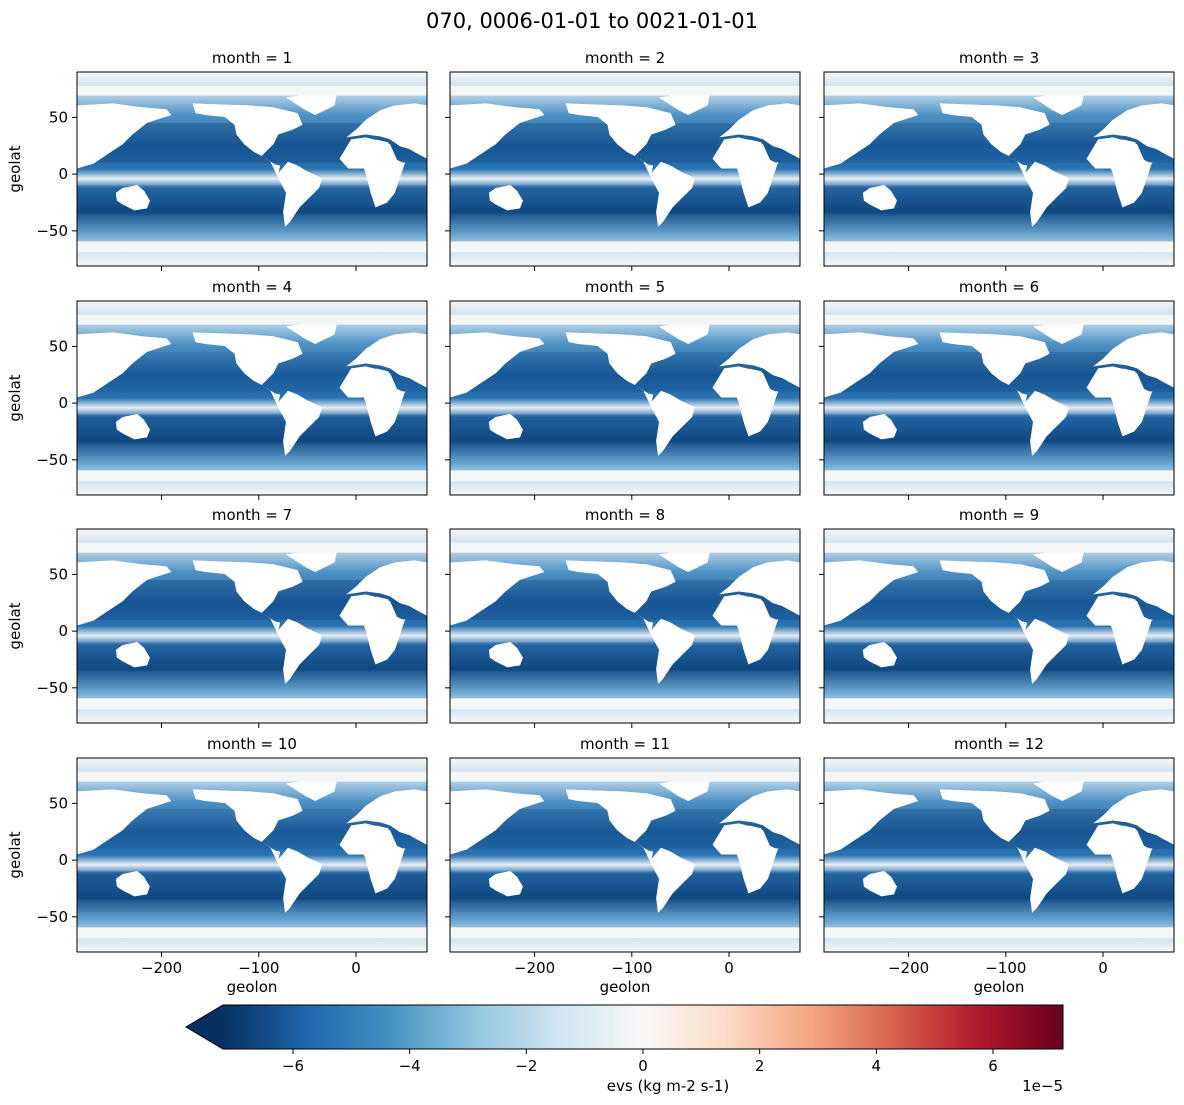 This screenshot has width=1184, height=1105. Describe the element at coordinates (625, 58) in the screenshot. I see `panel-title: month = 2` at that location.